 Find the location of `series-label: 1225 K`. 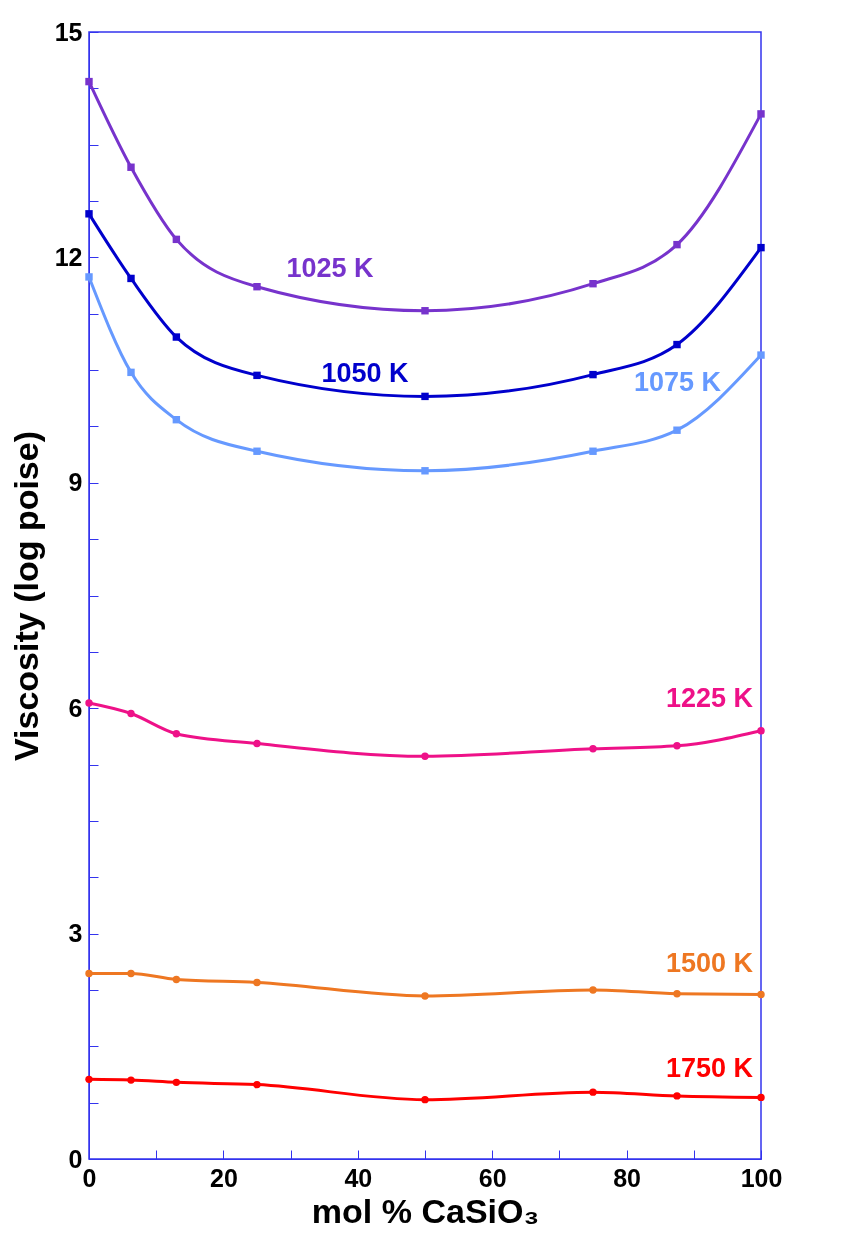

series-label: 1225 K is located at coordinates (709, 697).